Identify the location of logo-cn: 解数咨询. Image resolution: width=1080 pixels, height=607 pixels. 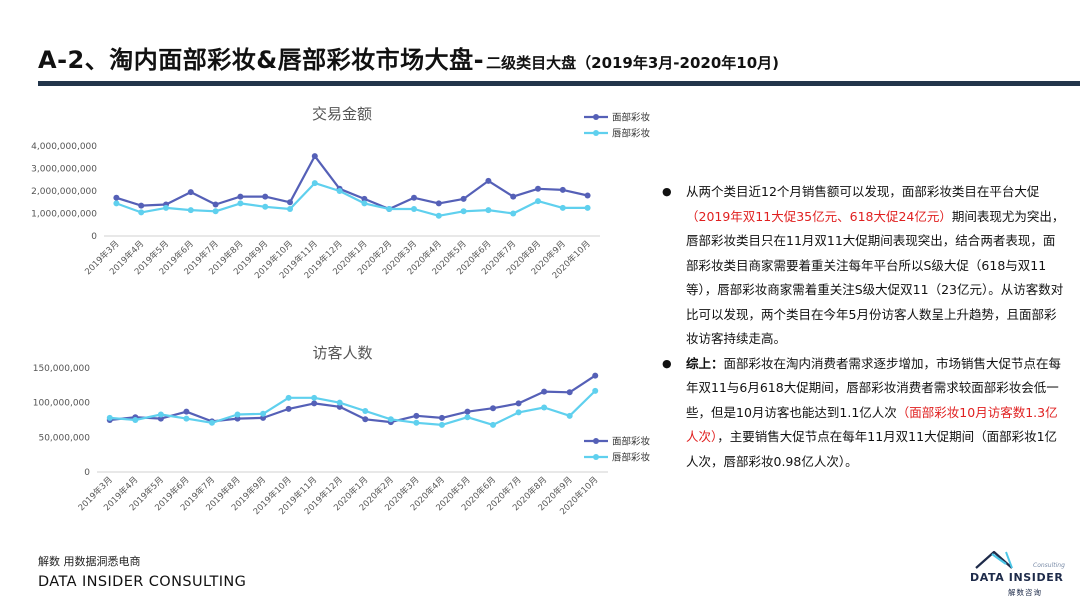
(1025, 592).